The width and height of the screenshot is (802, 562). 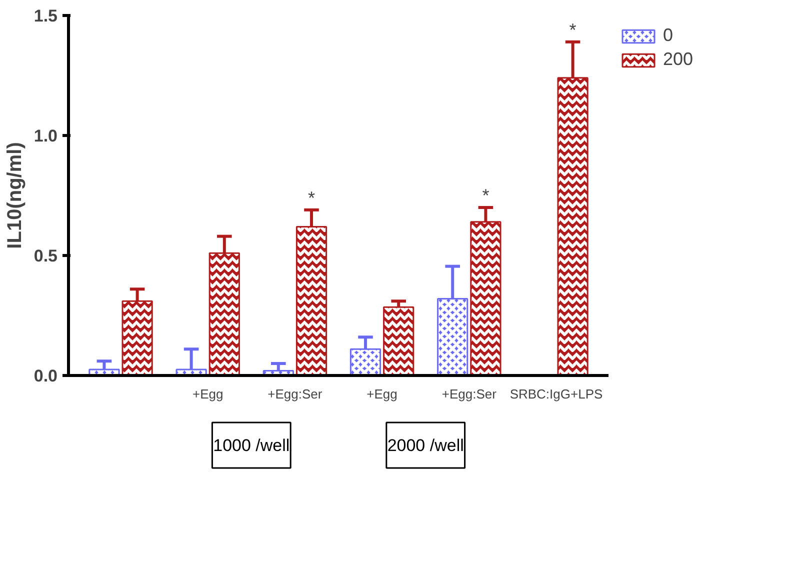 I want to click on legend-label: 0, so click(x=668, y=35).